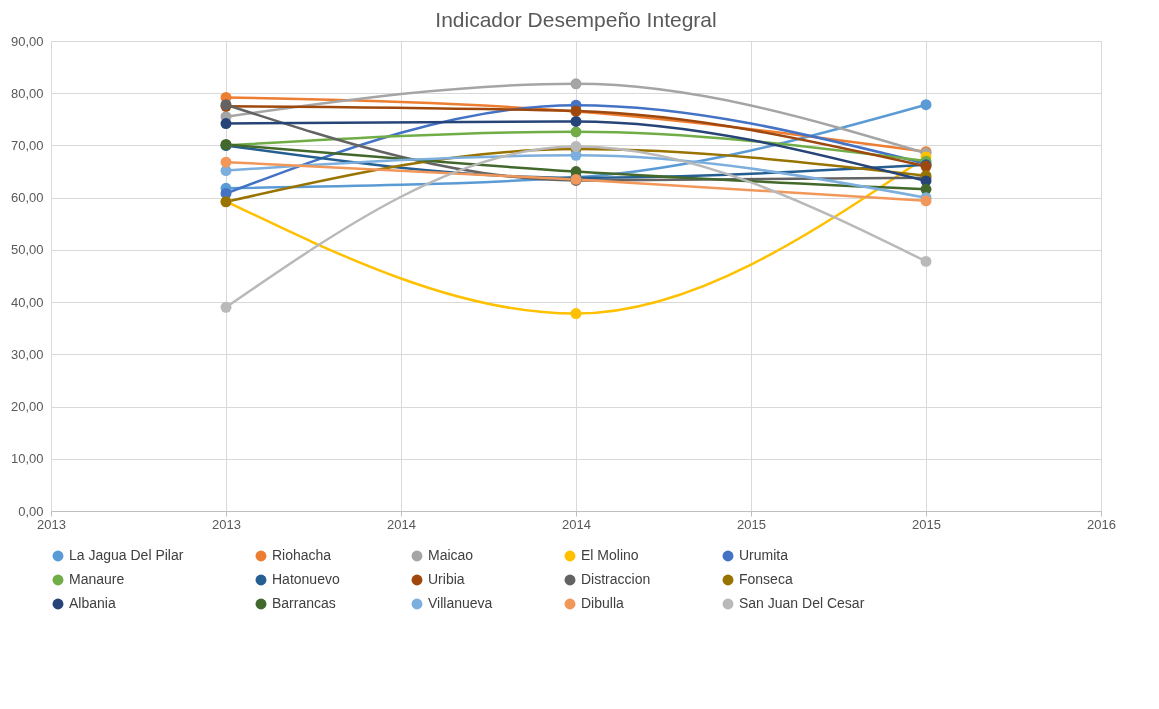  Describe the element at coordinates (27, 459) in the screenshot. I see `y-tick-label: 10,00` at that location.